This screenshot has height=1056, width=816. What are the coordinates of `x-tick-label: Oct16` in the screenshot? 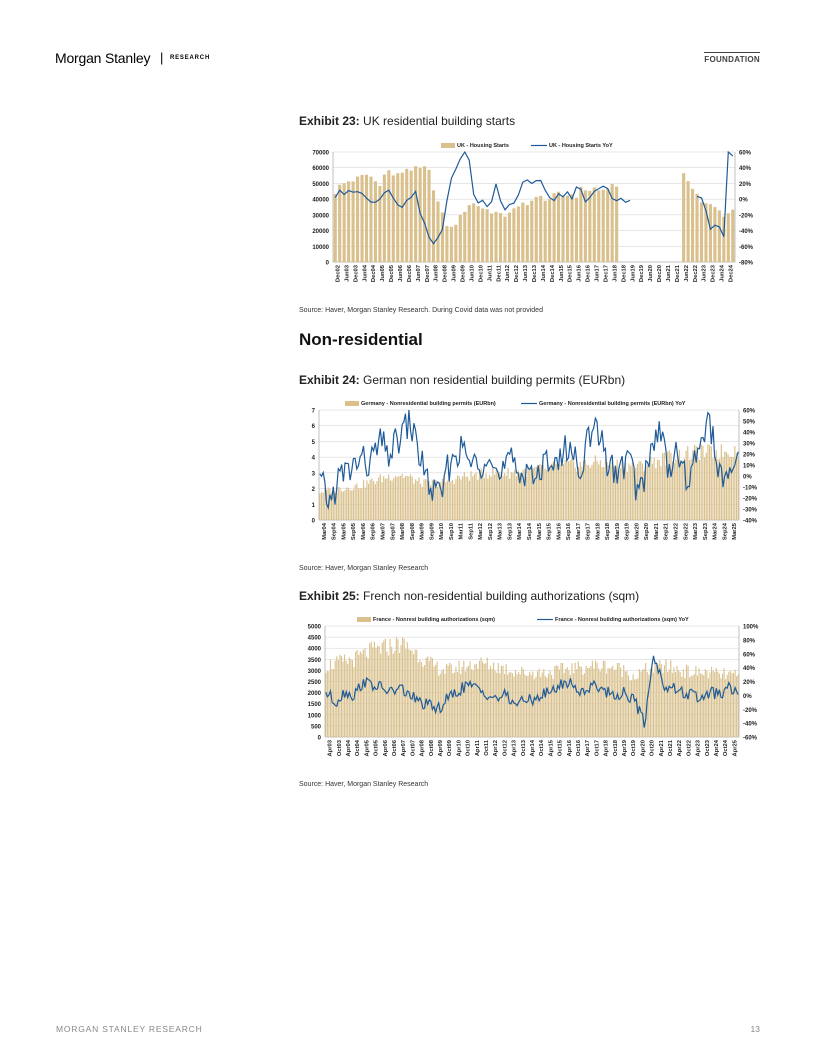 It's located at (579, 747).